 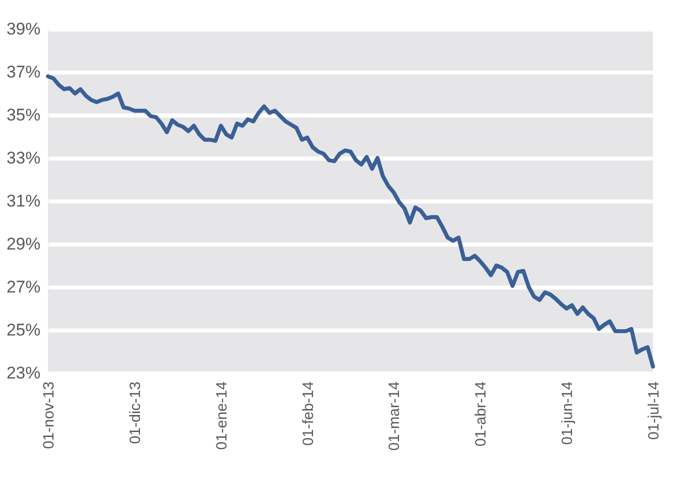 I want to click on y-tick-label: 29%, so click(x=23, y=244).